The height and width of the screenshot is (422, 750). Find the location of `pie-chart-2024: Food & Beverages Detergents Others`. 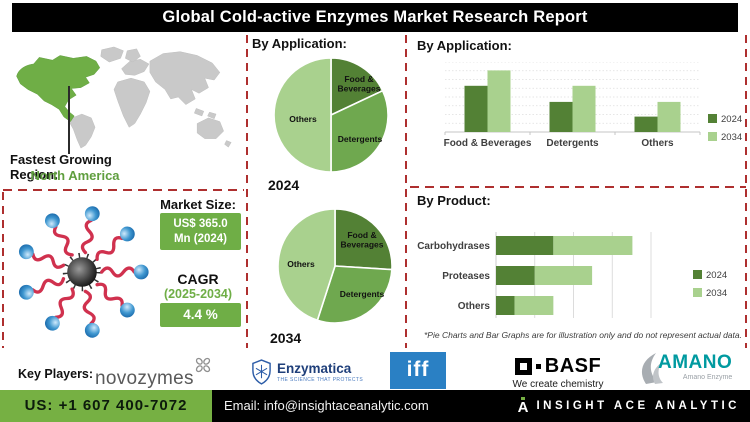

pie-chart-2024: Food & Beverages Detergents Others is located at coordinates (331, 115).